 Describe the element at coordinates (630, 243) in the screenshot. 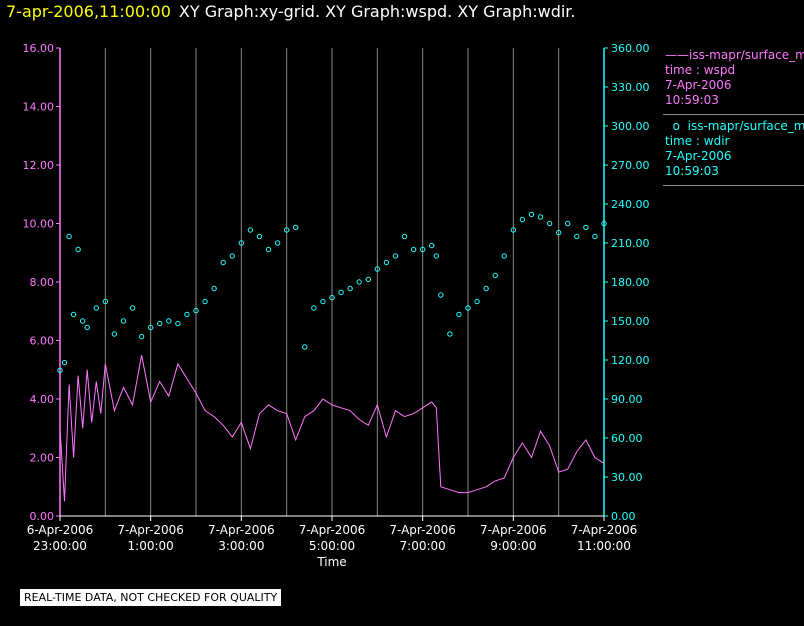

I see `right-tick-label: 210.00` at that location.